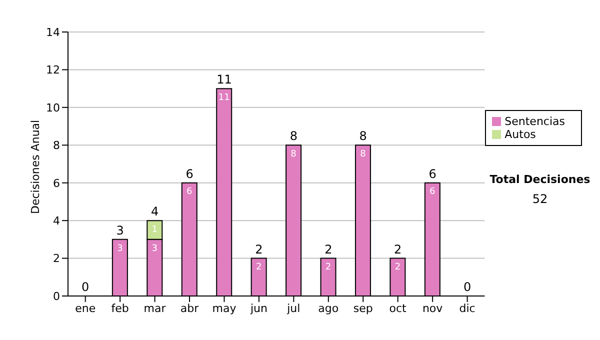 This screenshot has height=340, width=600. Describe the element at coordinates (398, 308) in the screenshot. I see `x-tick-label: oct` at that location.